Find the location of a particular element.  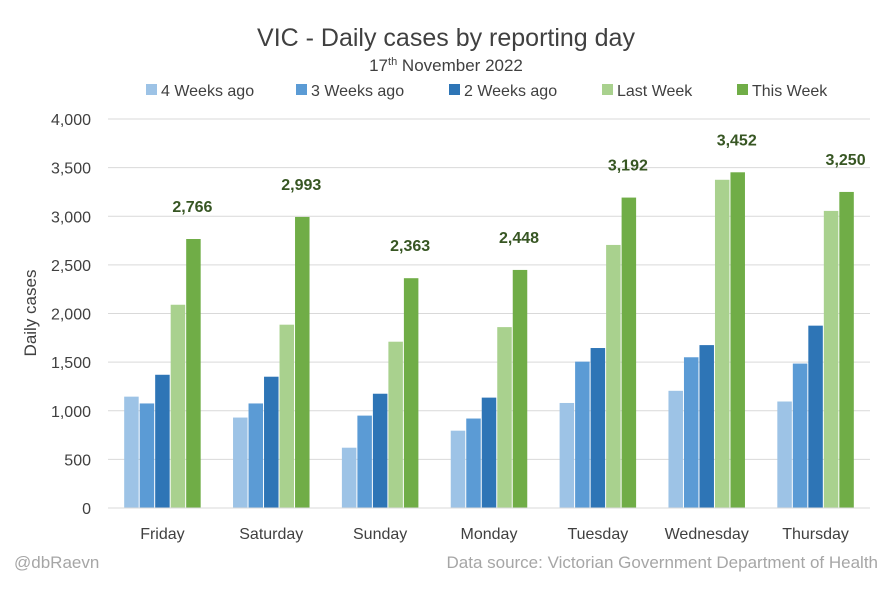

bar-last-week-sunday is located at coordinates (395, 424).